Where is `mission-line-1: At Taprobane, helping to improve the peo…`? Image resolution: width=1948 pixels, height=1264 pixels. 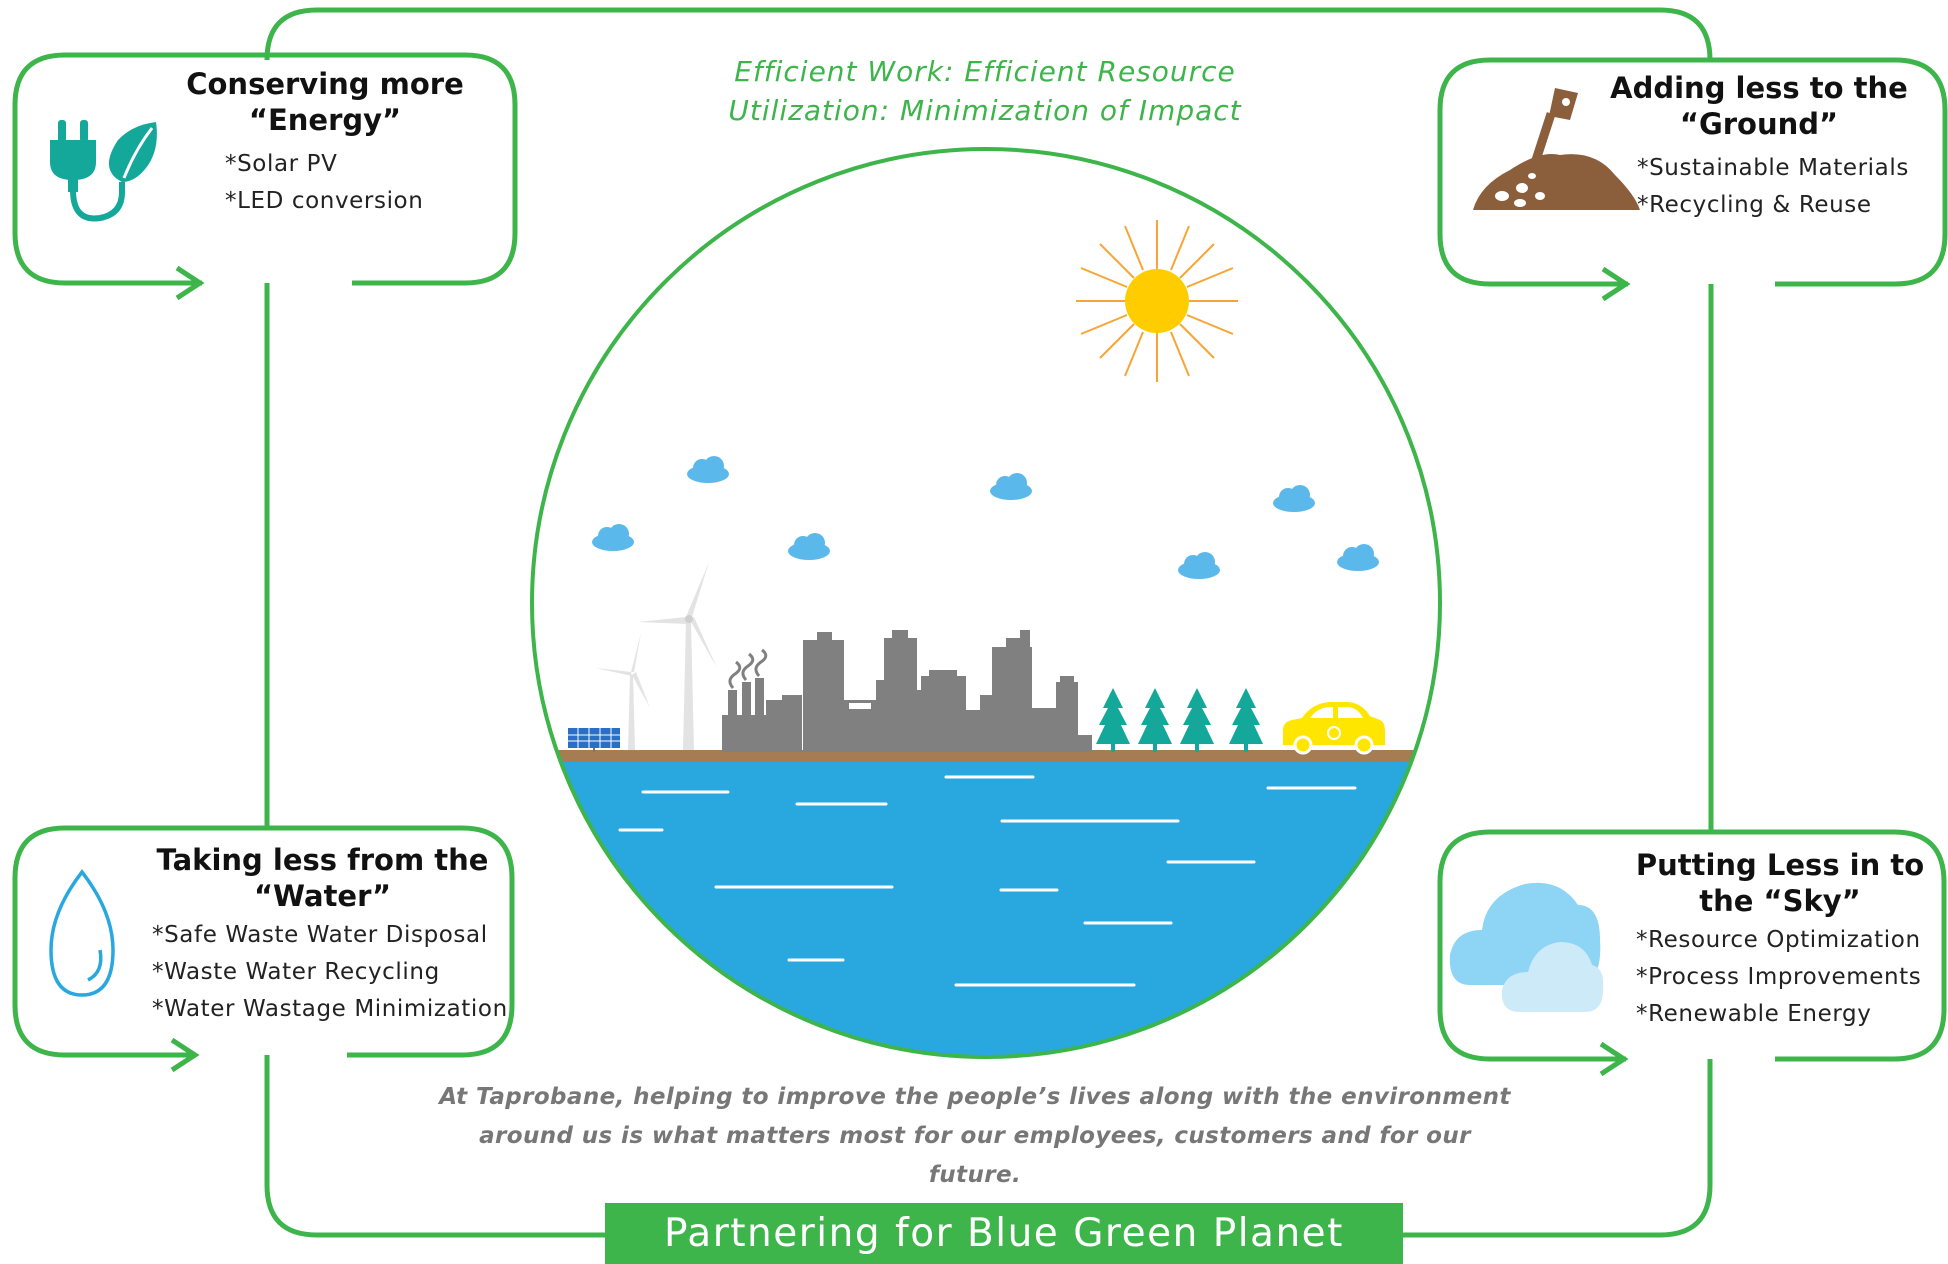
mission-line-1: At Taprobane, helping to improve the peo… is located at coordinates (975, 1097).